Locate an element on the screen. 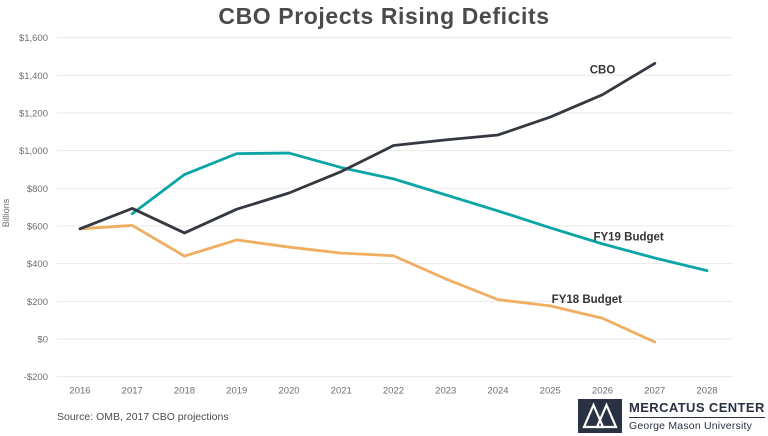 Image resolution: width=768 pixels, height=436 pixels. x-tick-label: 2028 is located at coordinates (706, 391).